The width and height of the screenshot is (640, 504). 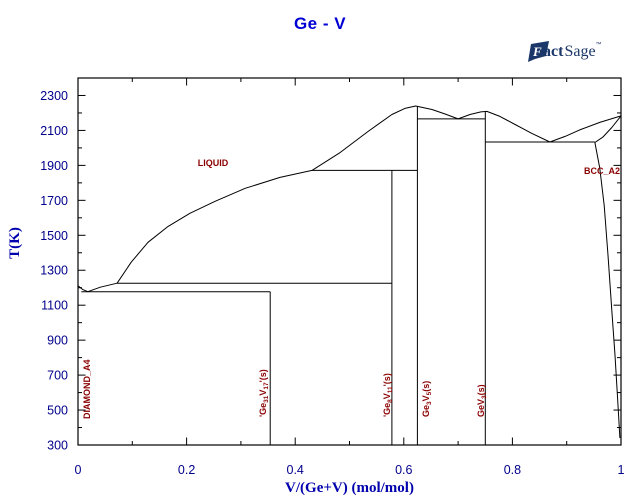 I want to click on logo-text-fact: act, so click(x=553, y=51).